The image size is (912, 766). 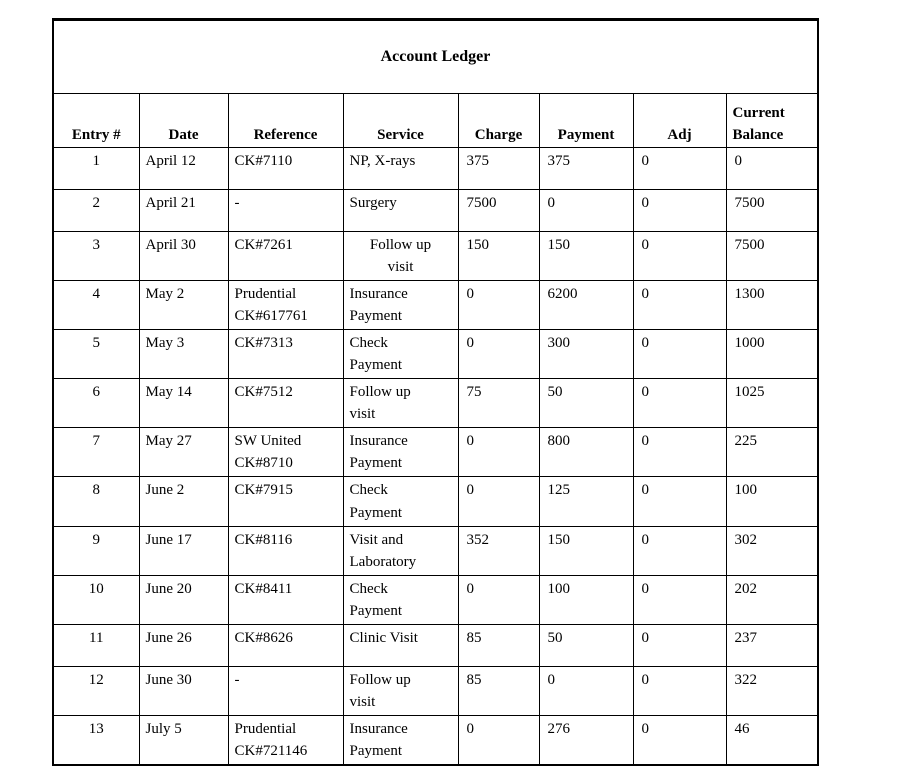 I want to click on cell-reference: SW United CK#8710, so click(x=285, y=452).